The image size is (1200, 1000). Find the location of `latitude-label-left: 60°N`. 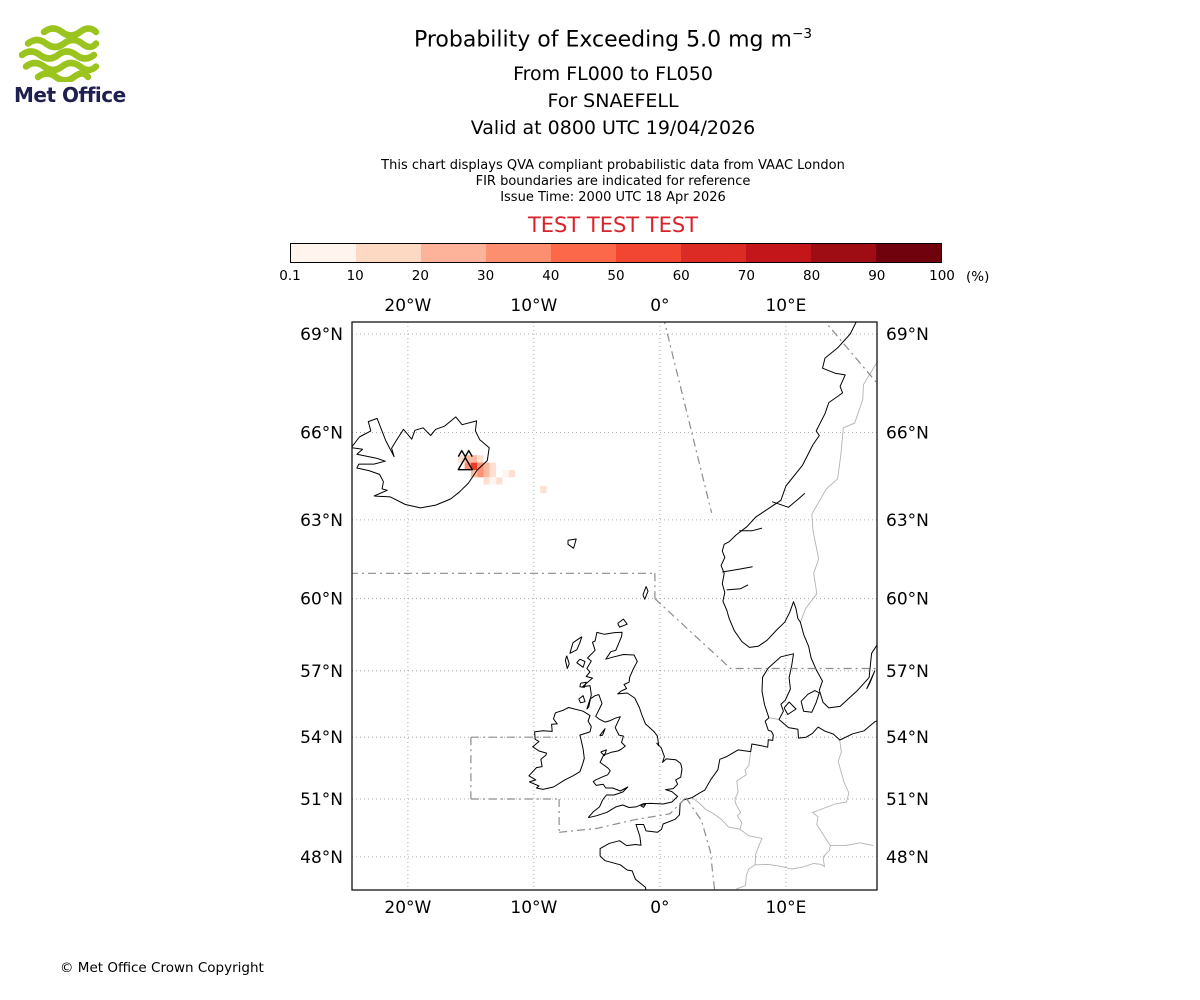

latitude-label-left: 60°N is located at coordinates (321, 600).